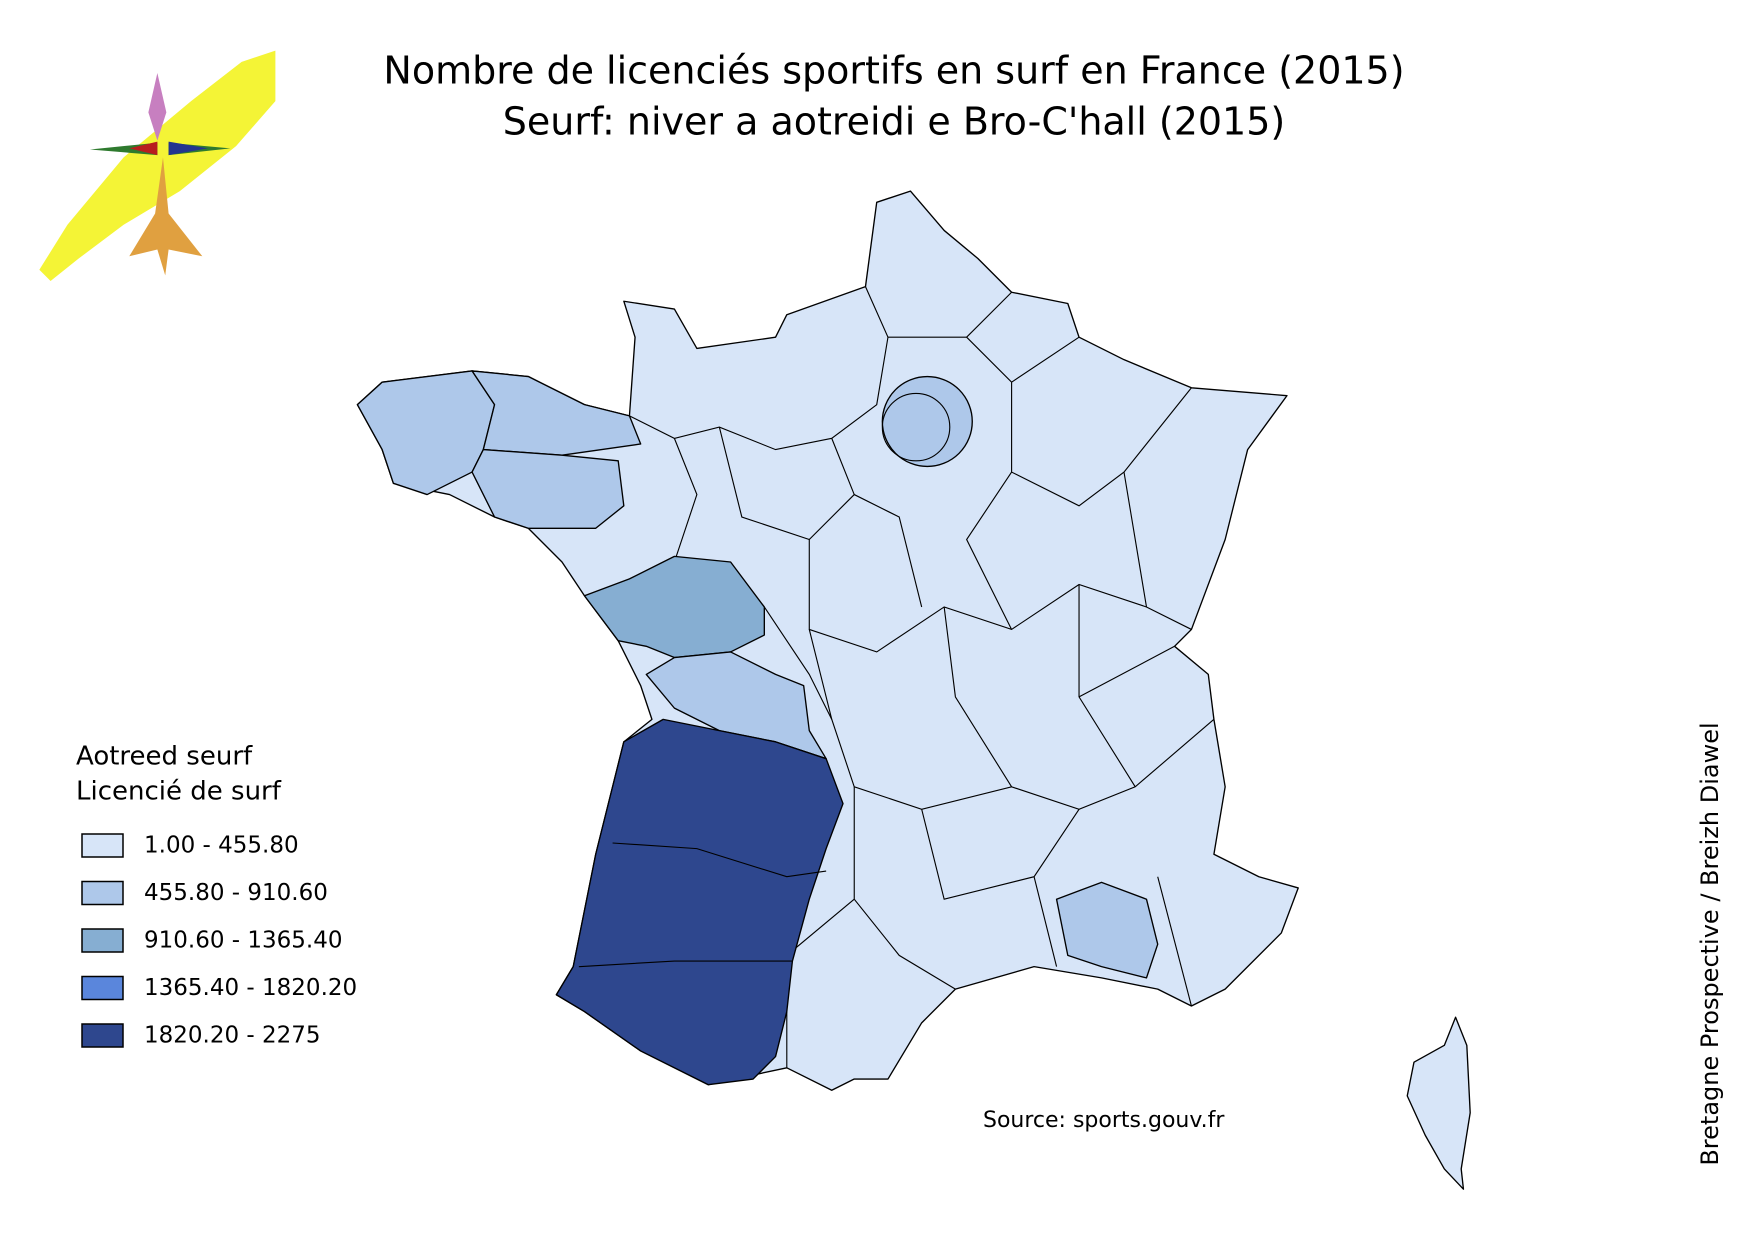  Describe the element at coordinates (548, 488) in the screenshot. I see `morbihan` at that location.